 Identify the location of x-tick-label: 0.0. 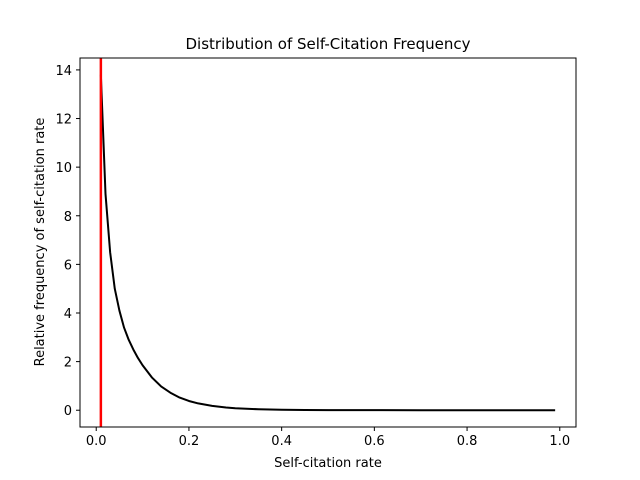
(96, 441).